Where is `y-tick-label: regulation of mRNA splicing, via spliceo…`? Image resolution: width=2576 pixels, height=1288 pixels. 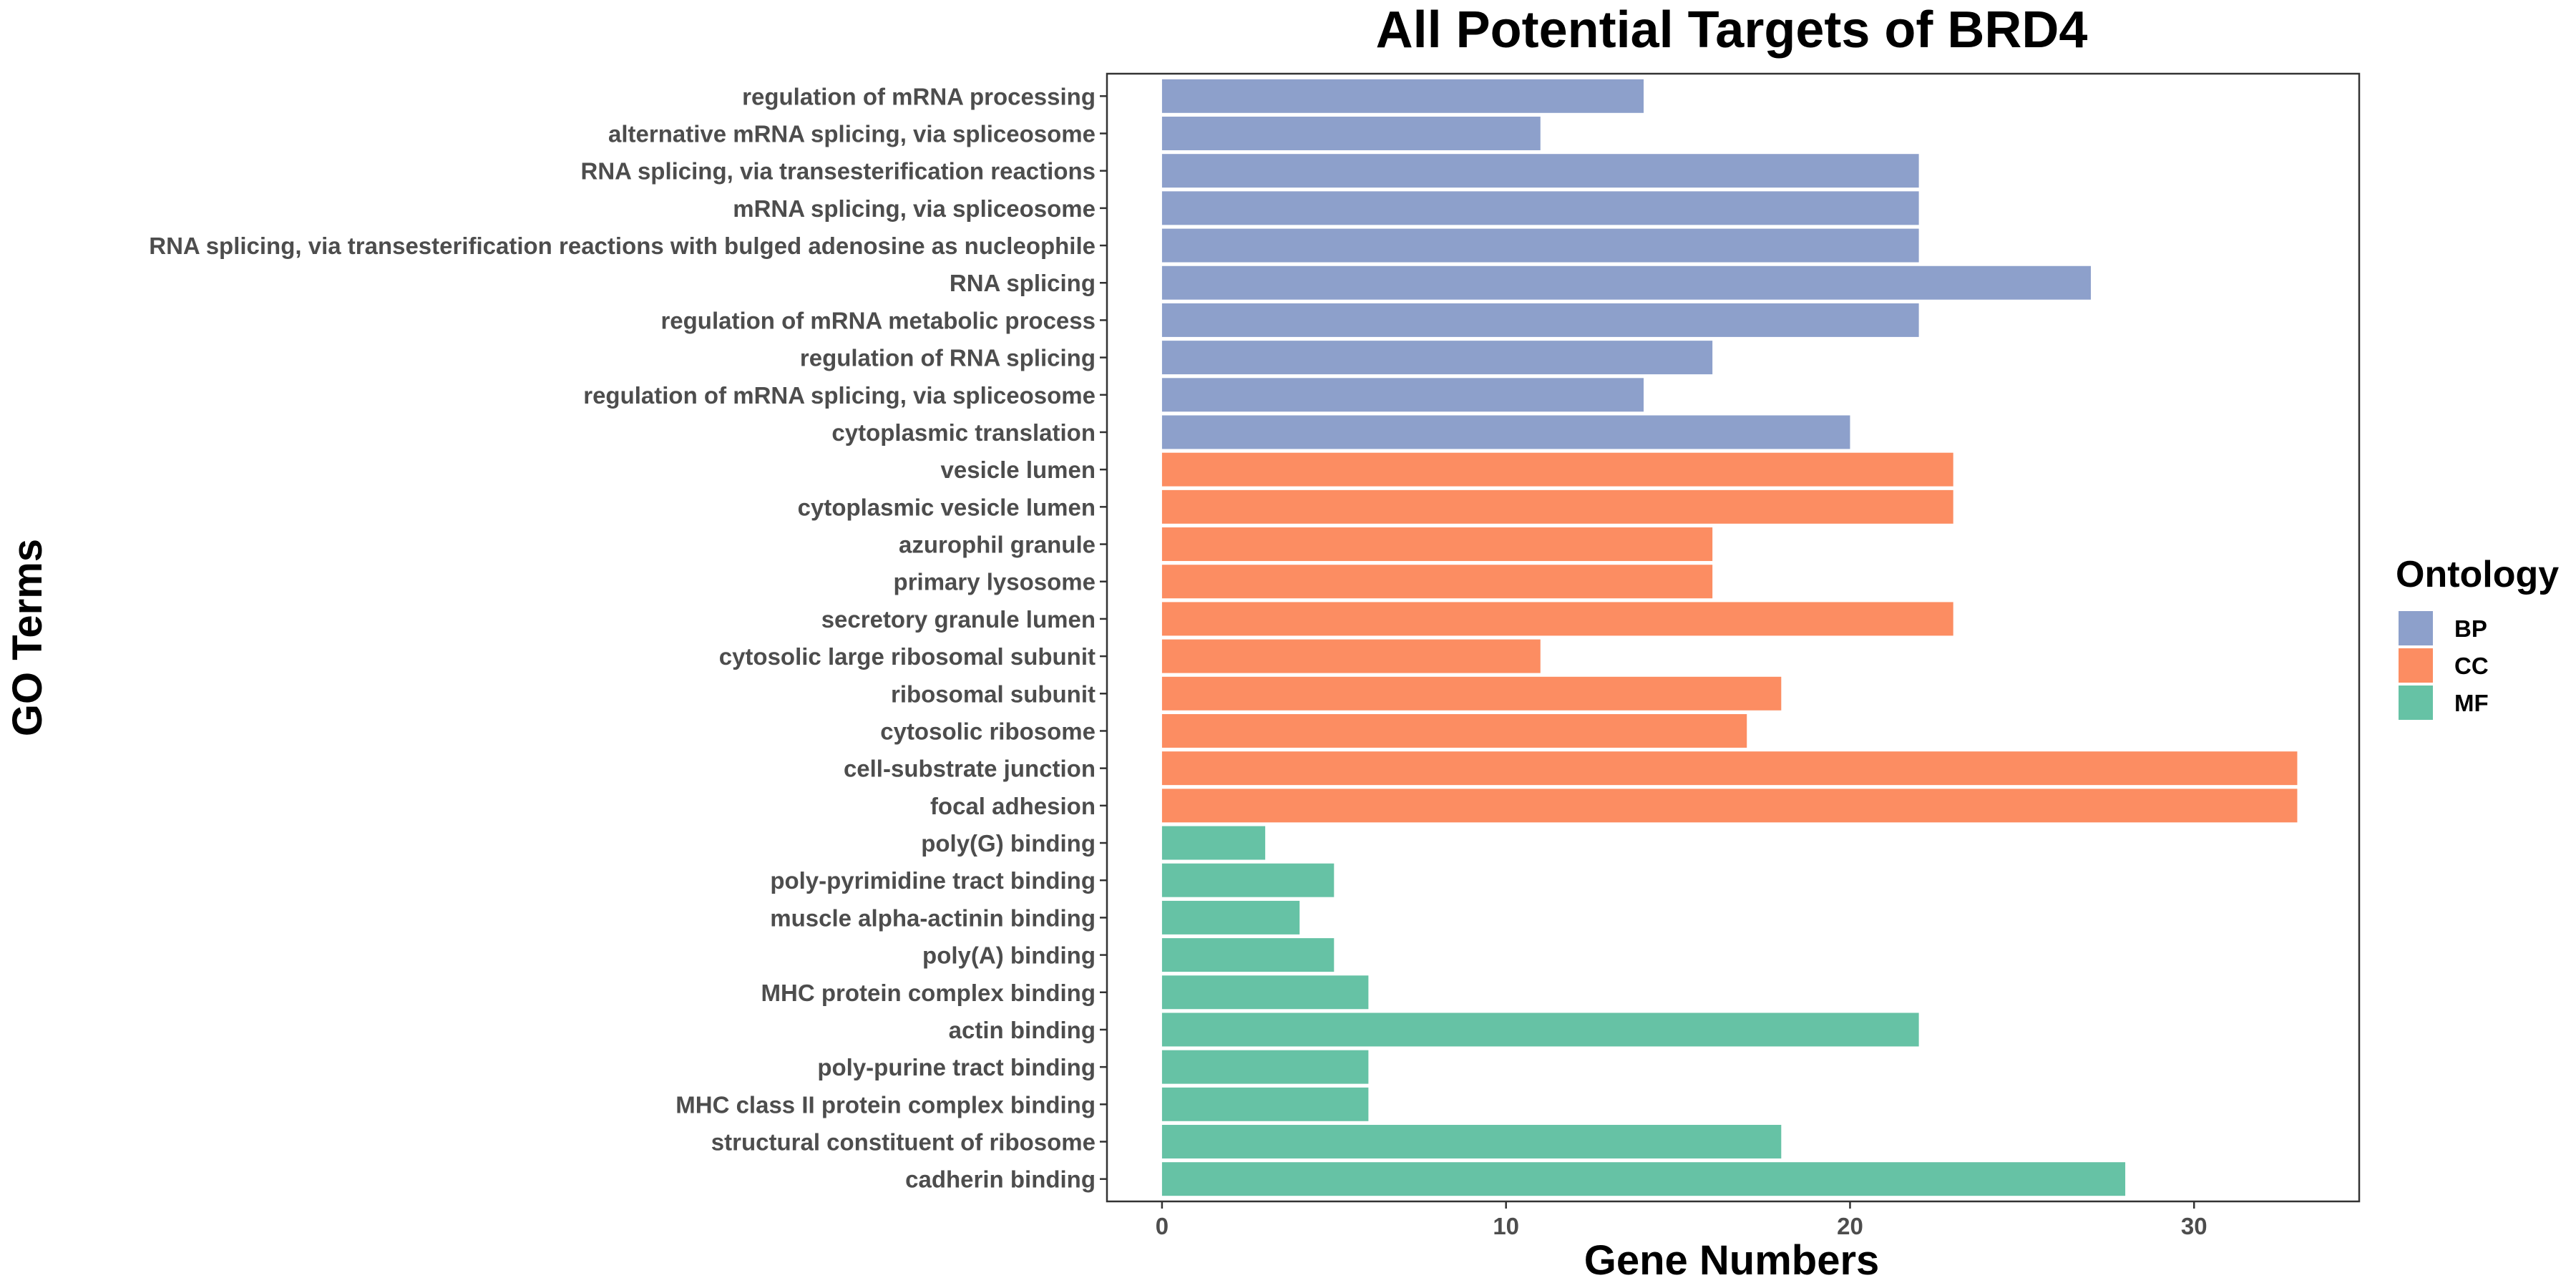
y-tick-label: regulation of mRNA splicing, via spliceo… is located at coordinates (839, 395).